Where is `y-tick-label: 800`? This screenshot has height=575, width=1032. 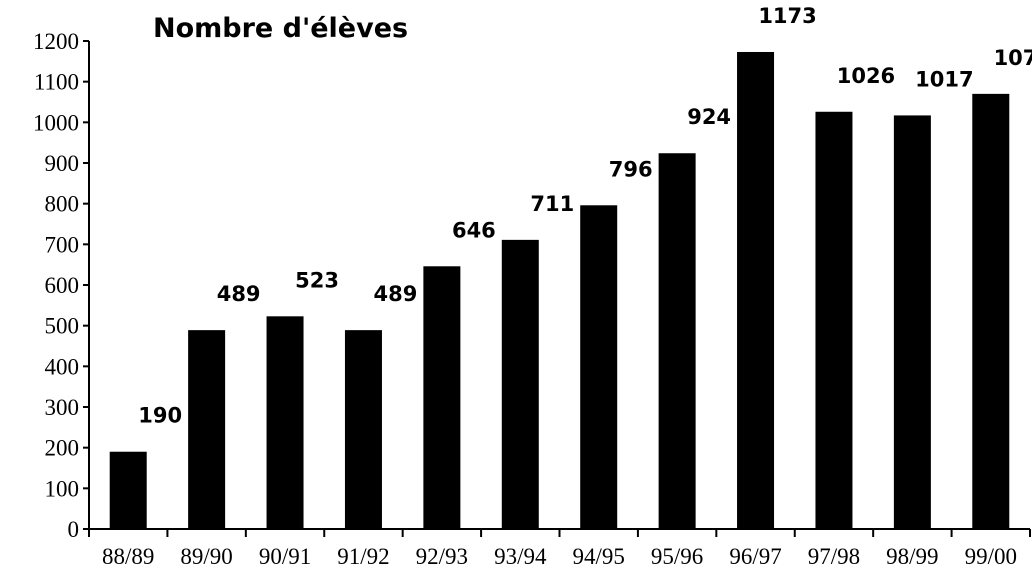 y-tick-label: 800 is located at coordinates (62, 204).